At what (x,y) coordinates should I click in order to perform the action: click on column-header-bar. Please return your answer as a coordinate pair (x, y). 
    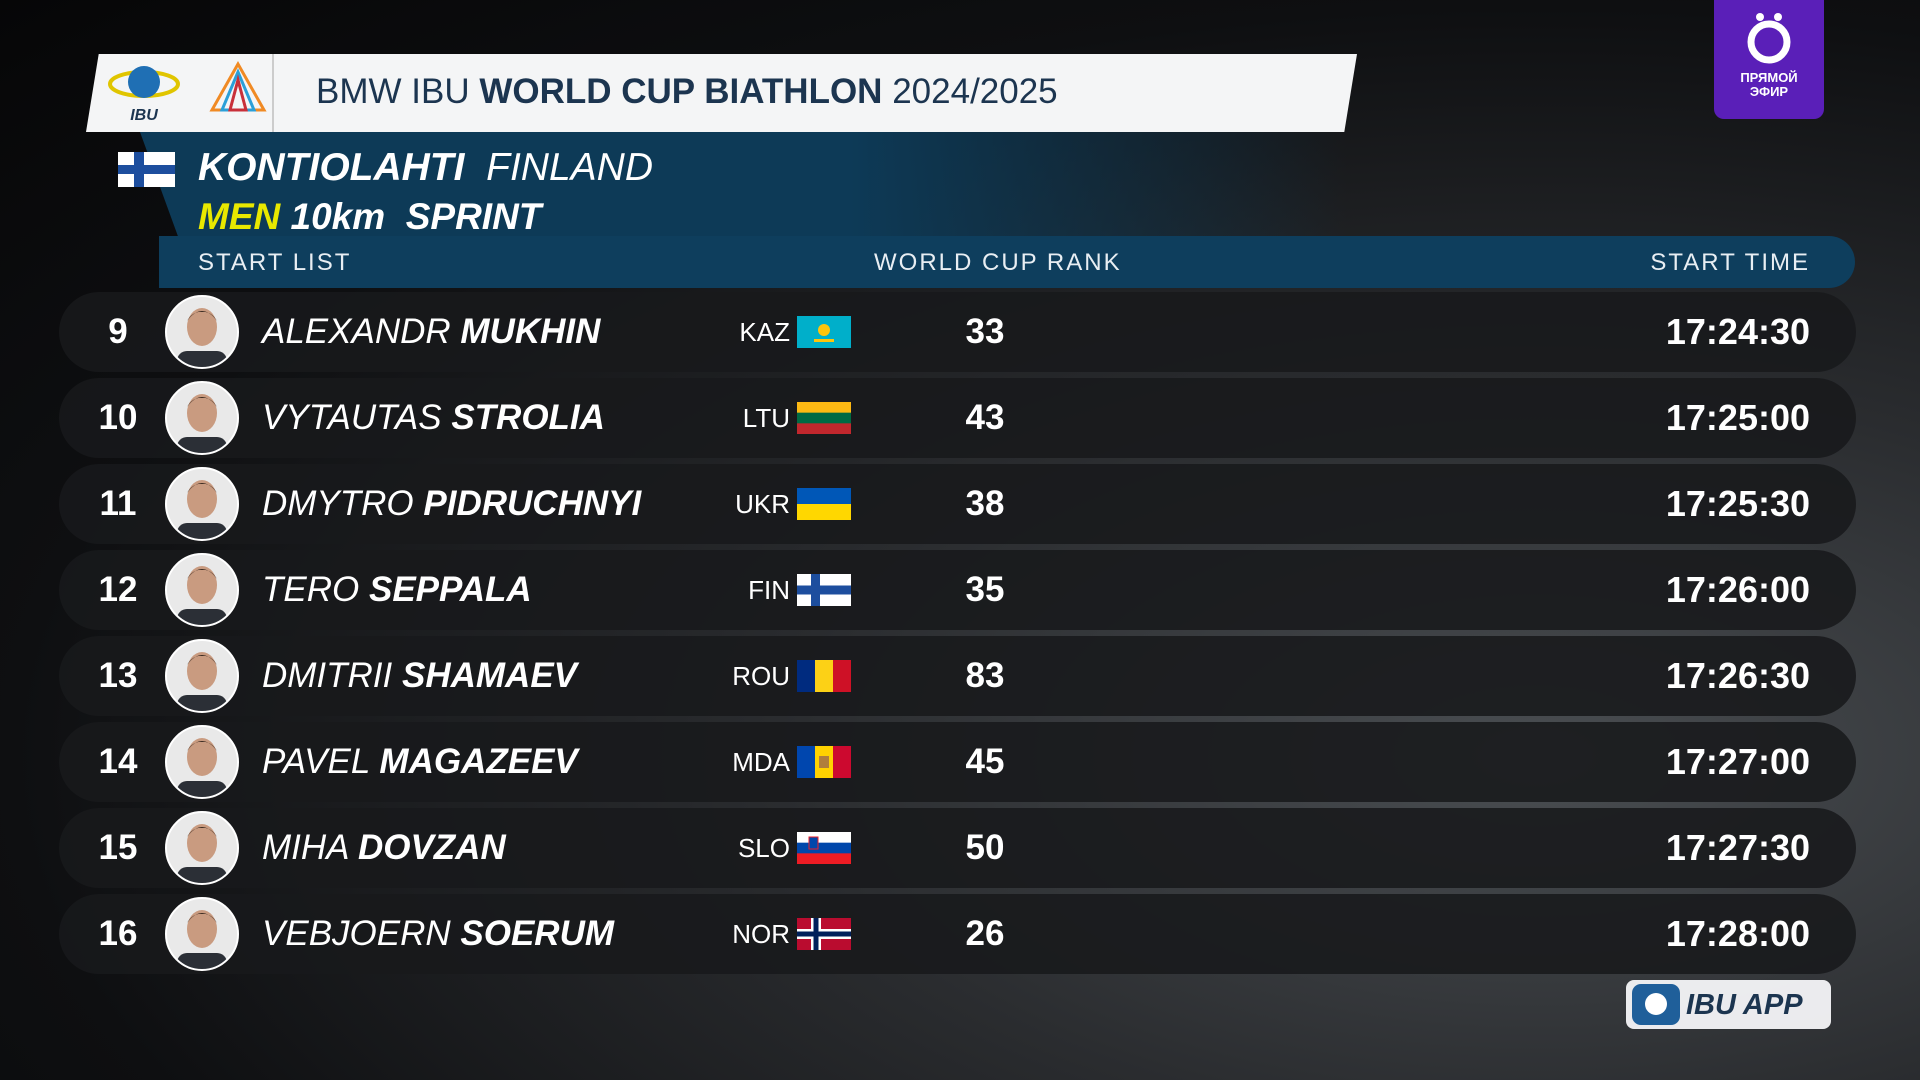
    Looking at the image, I should click on (1007, 262).